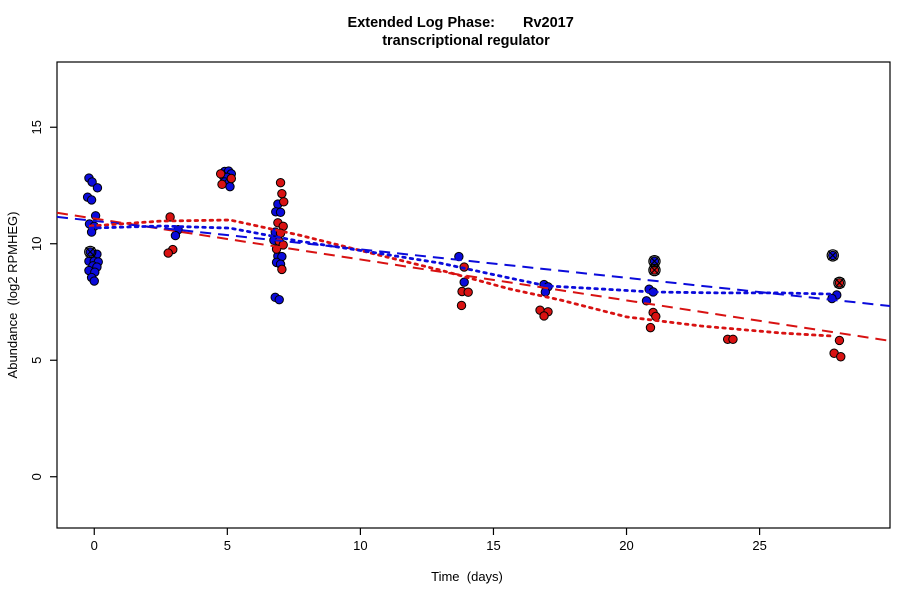 This screenshot has width=900, height=600. I want to click on chart-title-gene: Rv2017, so click(548, 23).